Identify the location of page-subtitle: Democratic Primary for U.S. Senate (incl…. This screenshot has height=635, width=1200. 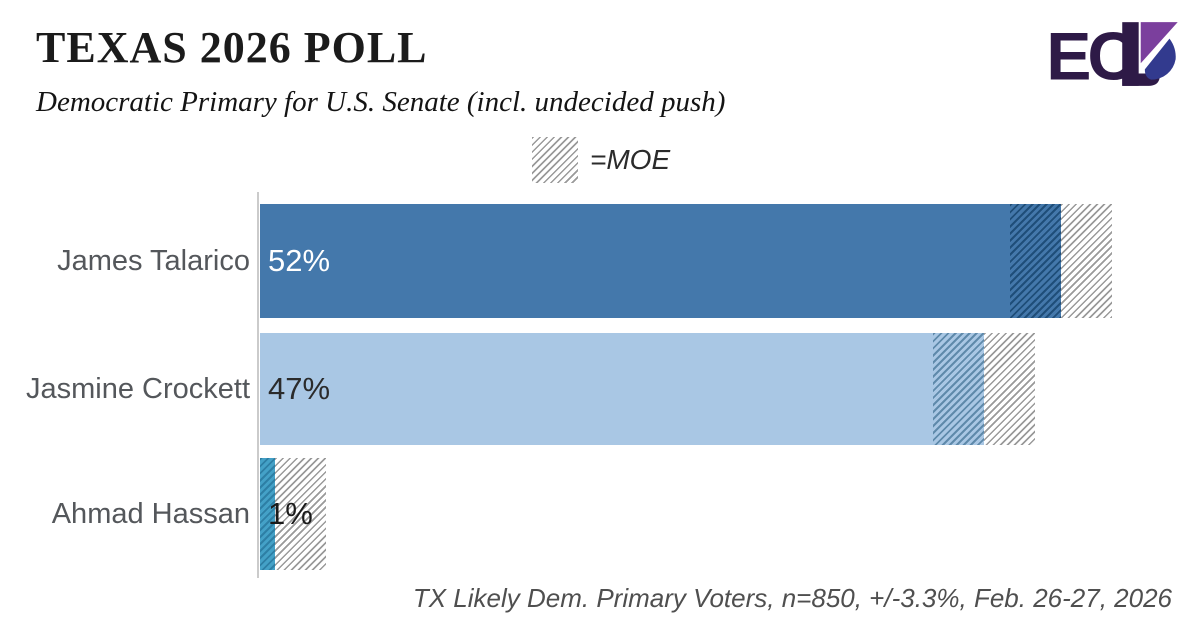
(381, 102).